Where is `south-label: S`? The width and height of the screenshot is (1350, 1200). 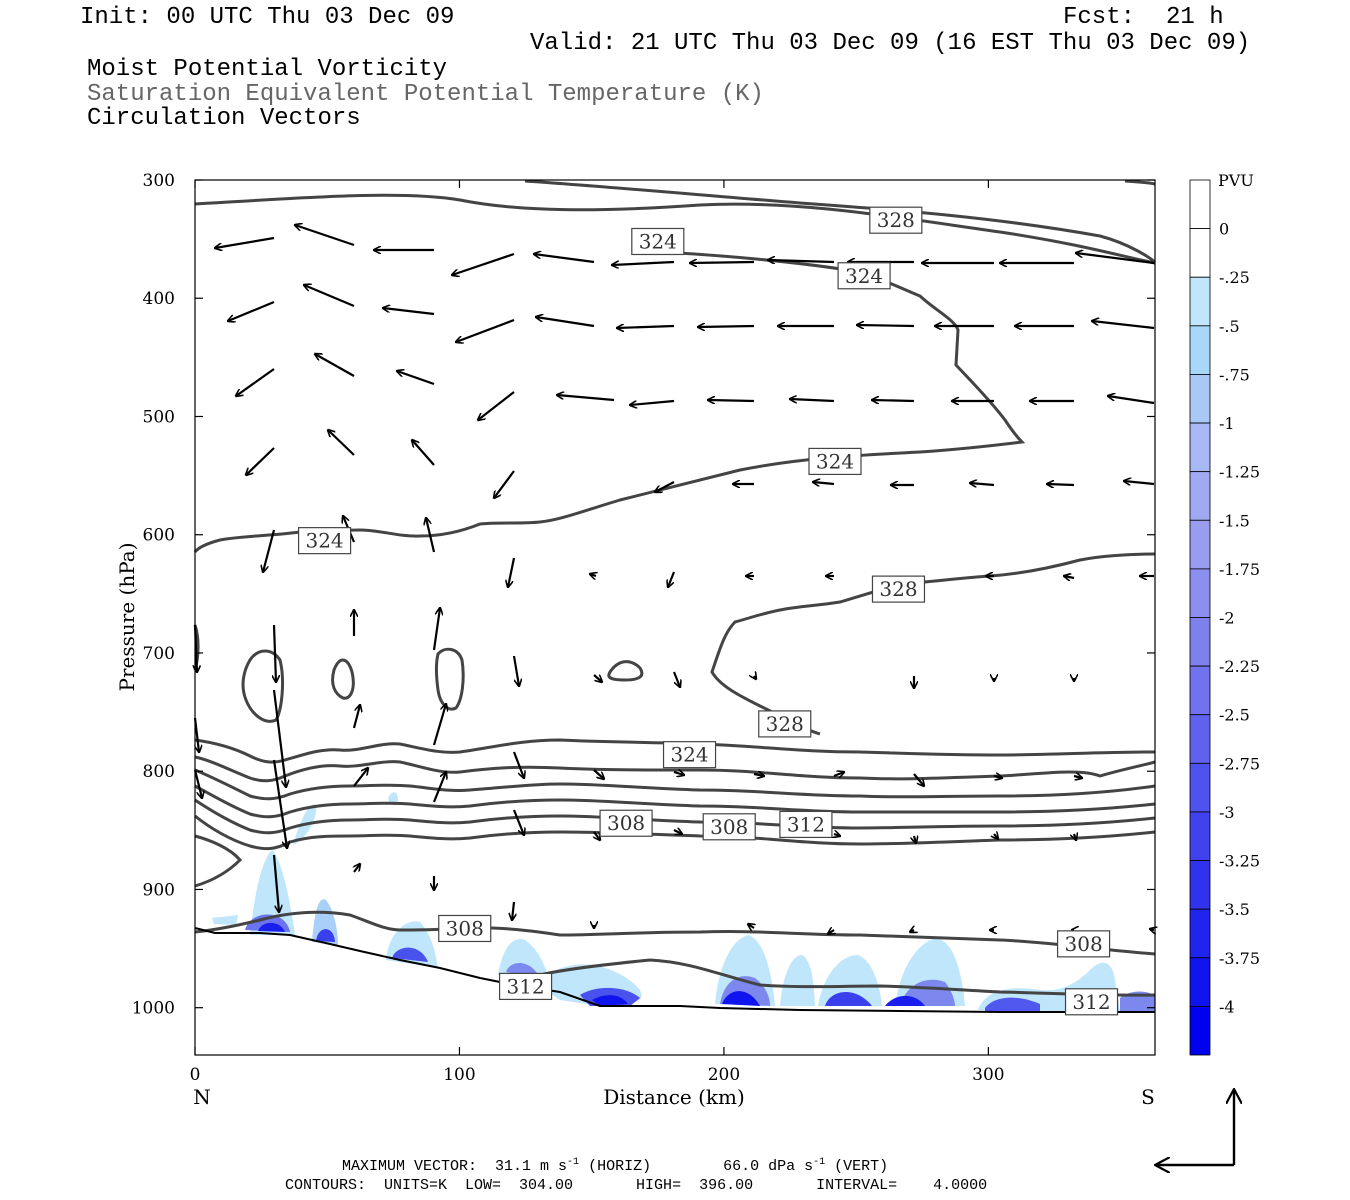
south-label: S is located at coordinates (1148, 1097).